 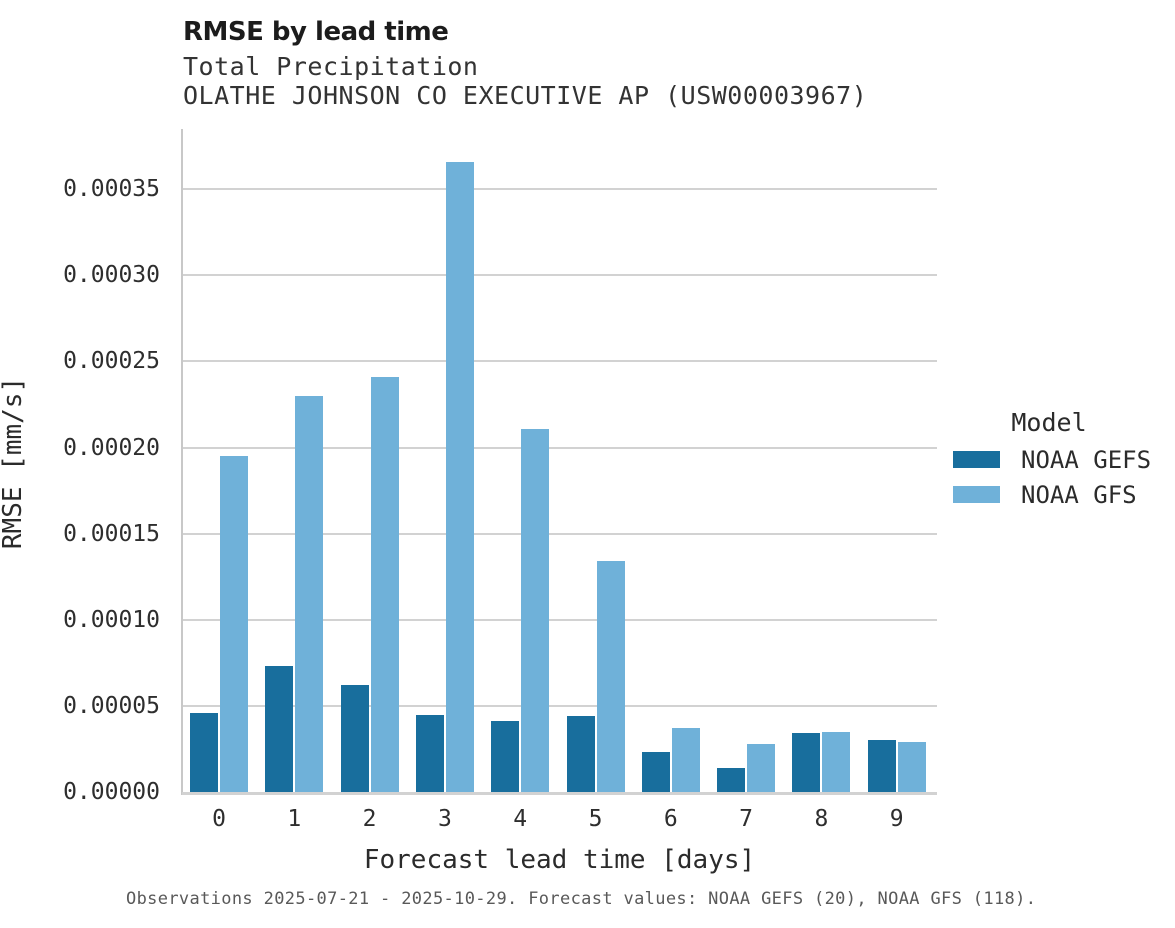 I want to click on y-tick-label: 0.00035, so click(x=111, y=189).